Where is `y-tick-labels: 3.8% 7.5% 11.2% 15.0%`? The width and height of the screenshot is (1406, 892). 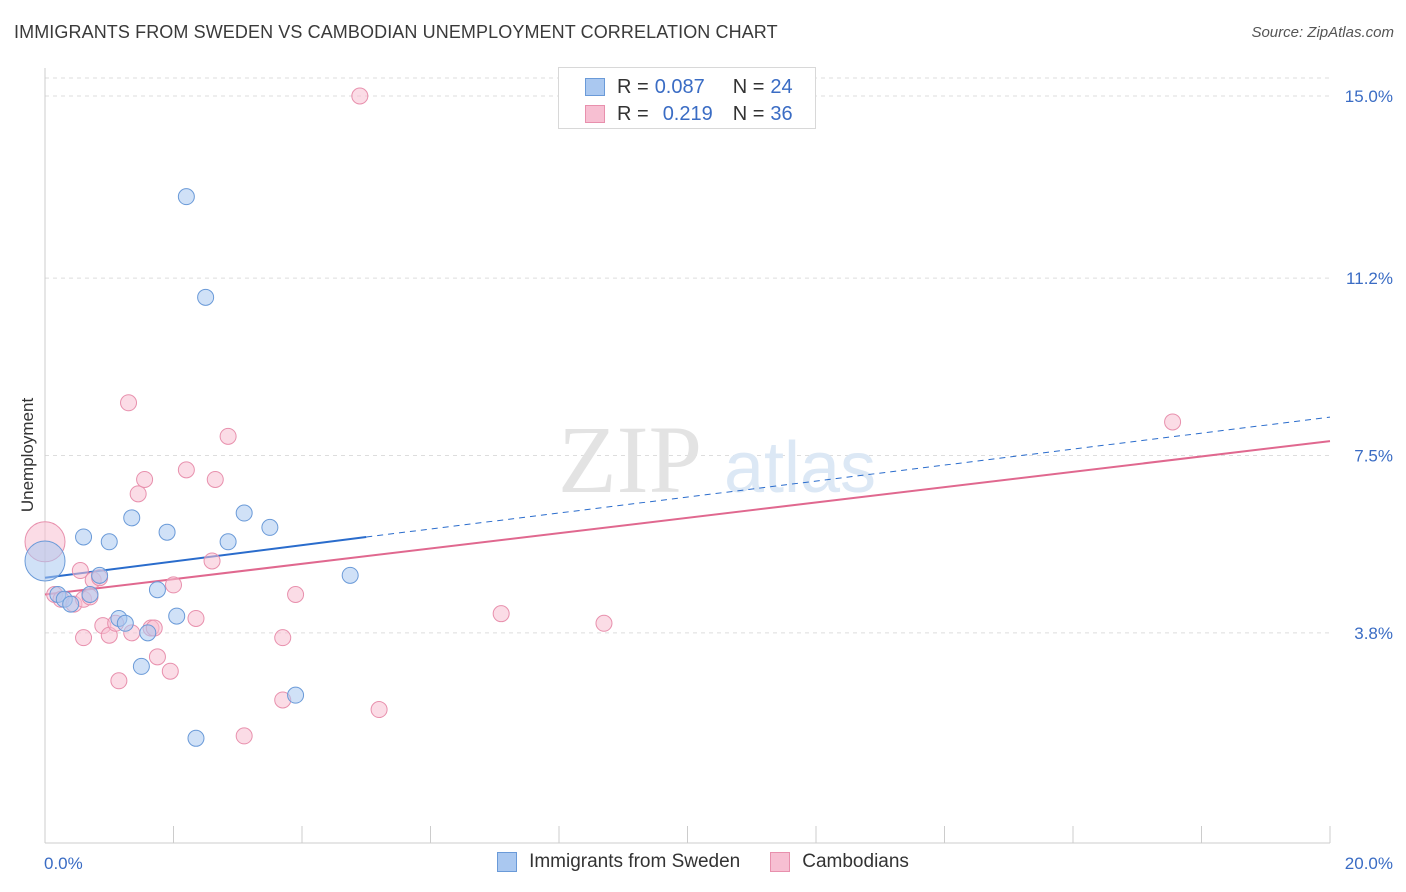 y-tick-labels: 3.8% 7.5% 11.2% 15.0% is located at coordinates (1369, 365).